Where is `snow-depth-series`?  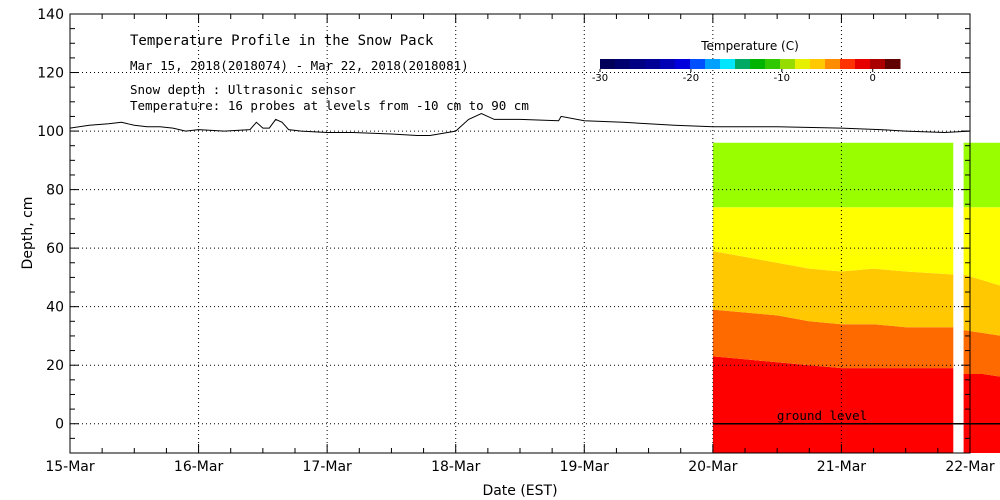 snow-depth-series is located at coordinates (520, 124).